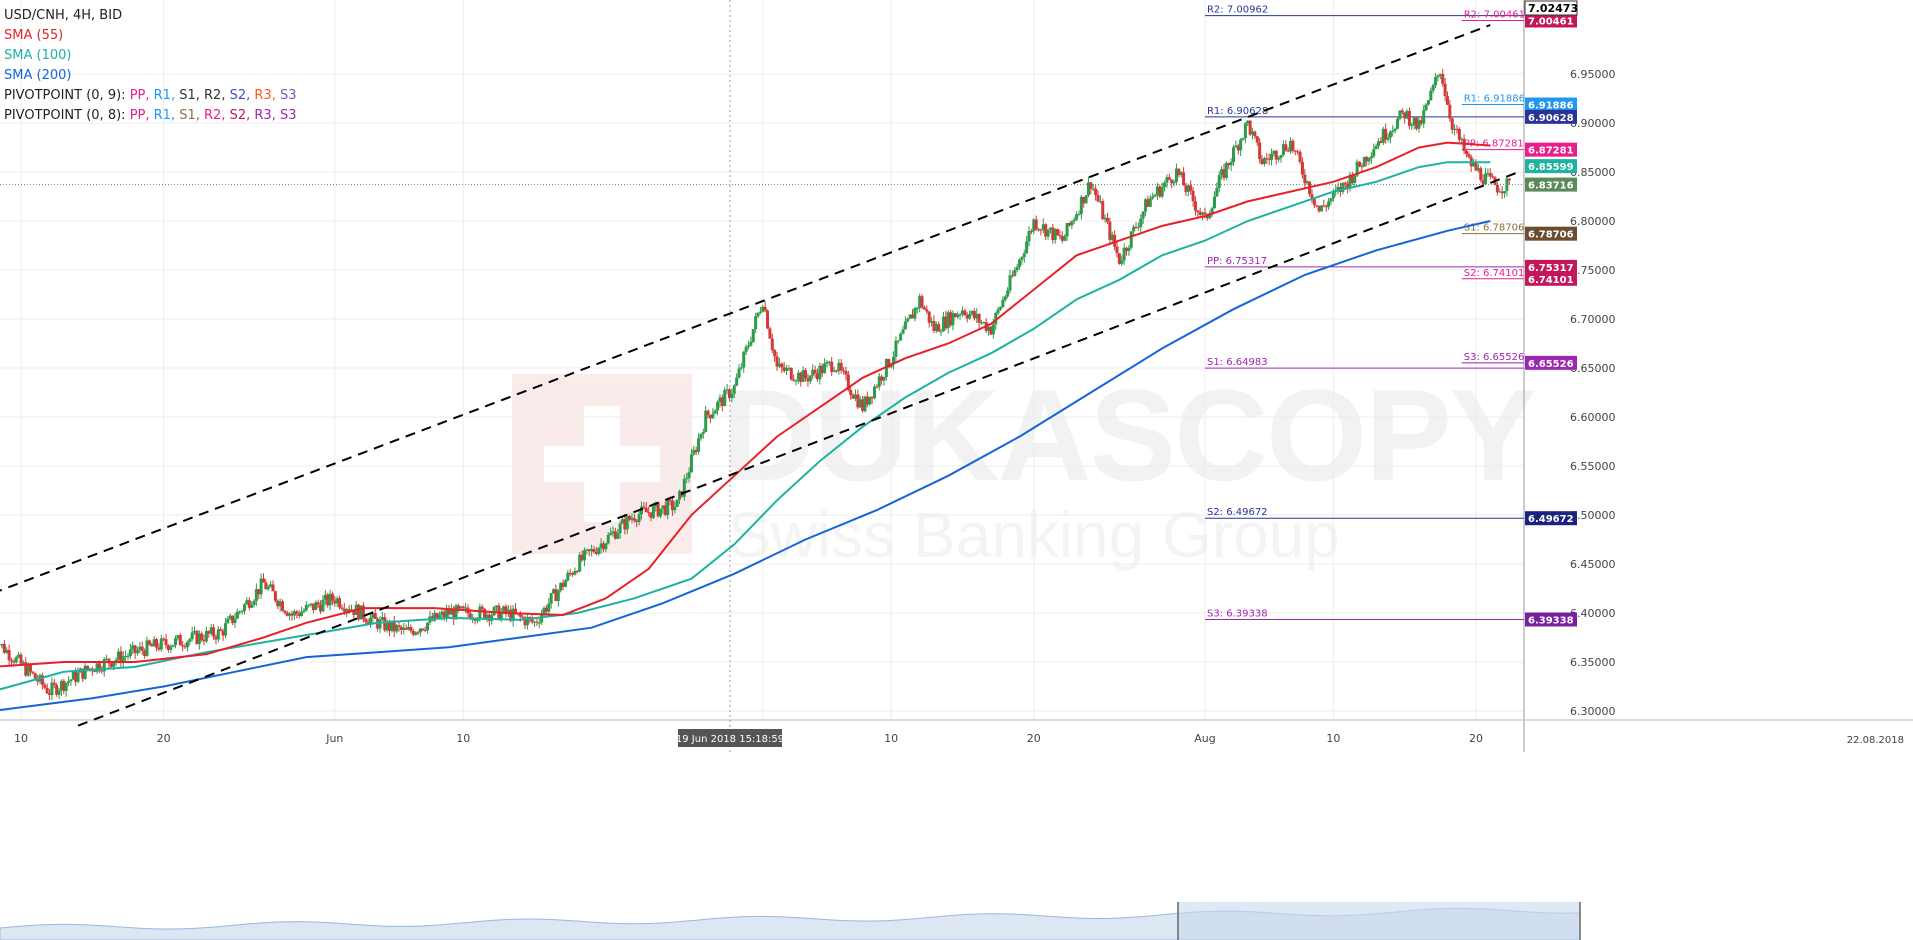 The width and height of the screenshot is (1913, 940). Describe the element at coordinates (1379, 921) in the screenshot. I see `navigator-window` at that location.